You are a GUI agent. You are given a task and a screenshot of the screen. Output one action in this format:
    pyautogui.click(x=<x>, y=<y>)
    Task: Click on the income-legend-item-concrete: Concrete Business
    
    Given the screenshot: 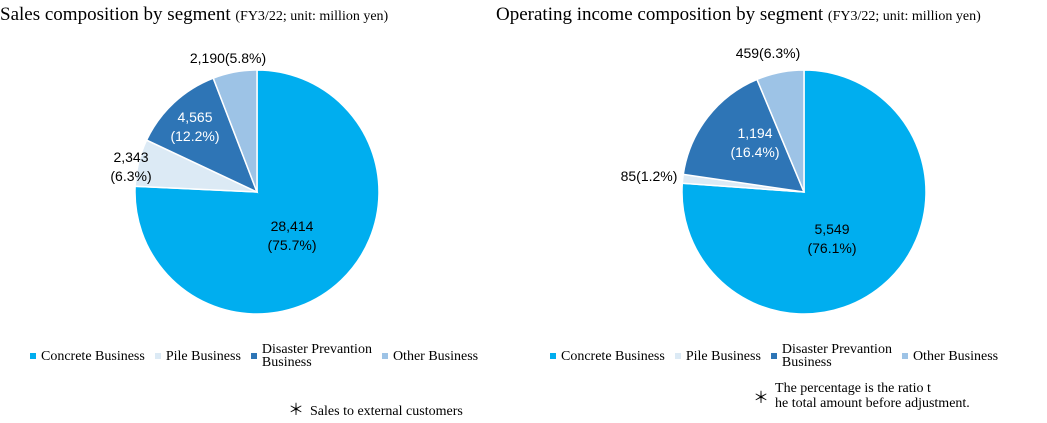 What is the action you would take?
    pyautogui.click(x=607, y=356)
    